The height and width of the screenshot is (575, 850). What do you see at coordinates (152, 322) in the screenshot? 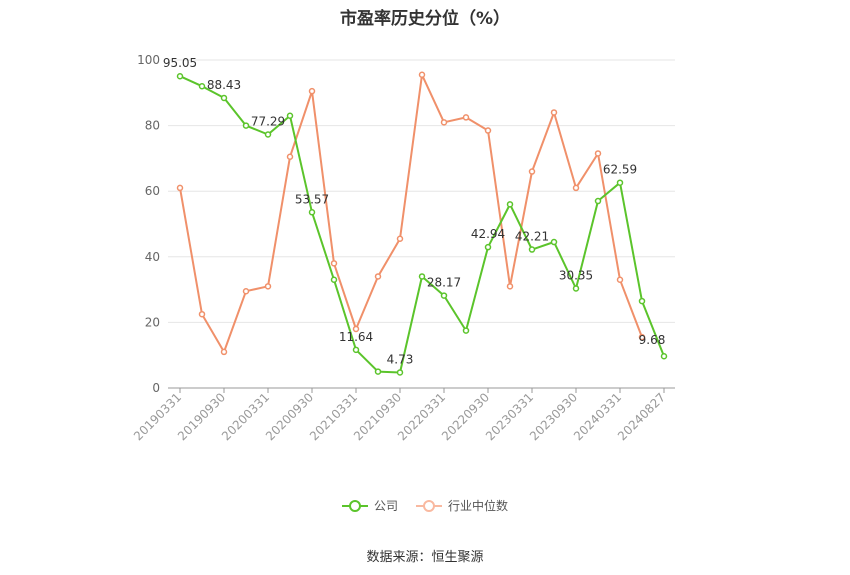
I see `y-tick-label: 20` at bounding box center [152, 322].